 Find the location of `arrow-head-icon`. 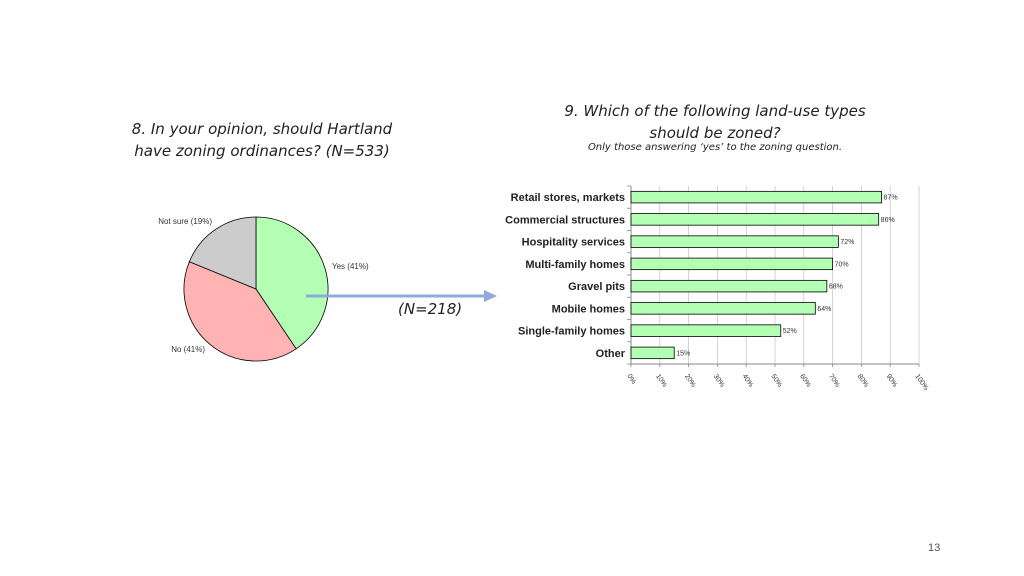

arrow-head-icon is located at coordinates (490, 296).